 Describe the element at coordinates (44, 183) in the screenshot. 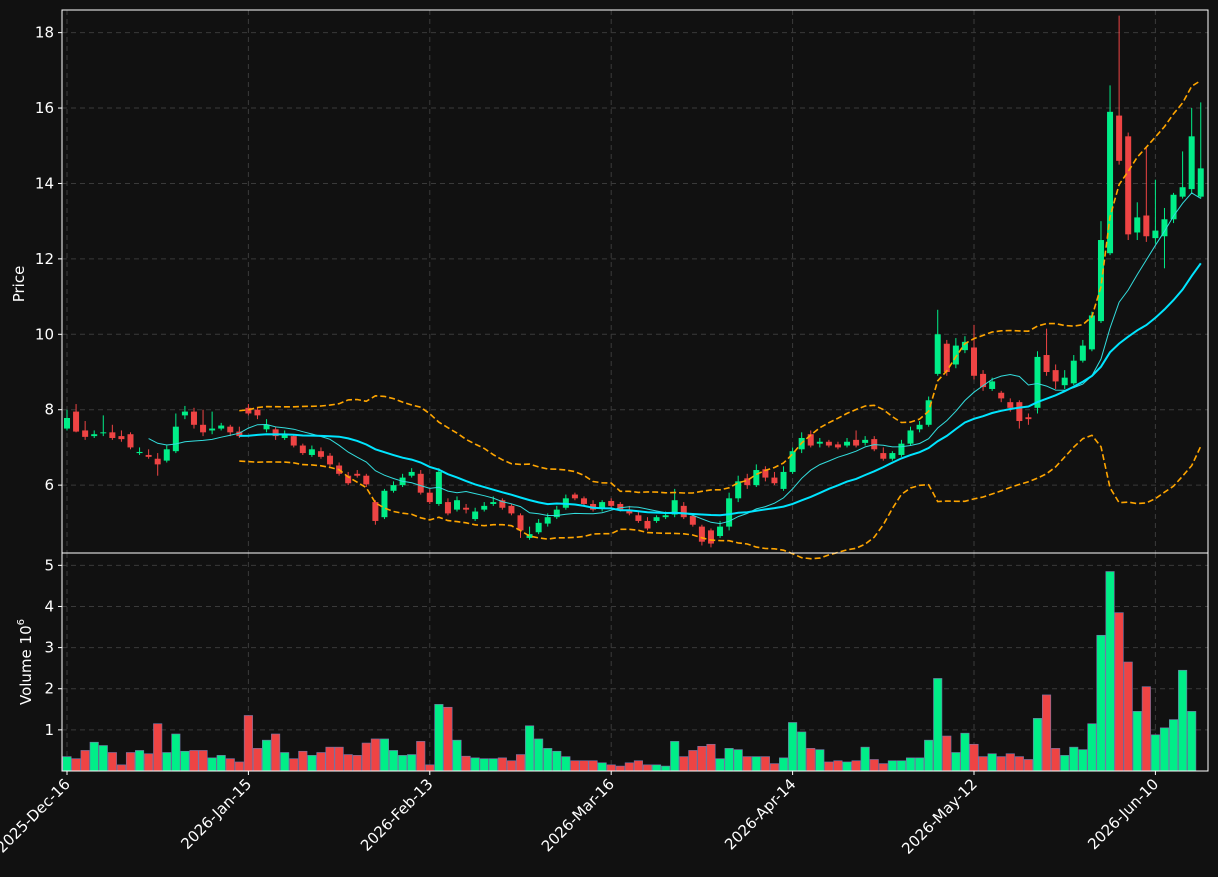

I see `price-tick-label: 14` at that location.